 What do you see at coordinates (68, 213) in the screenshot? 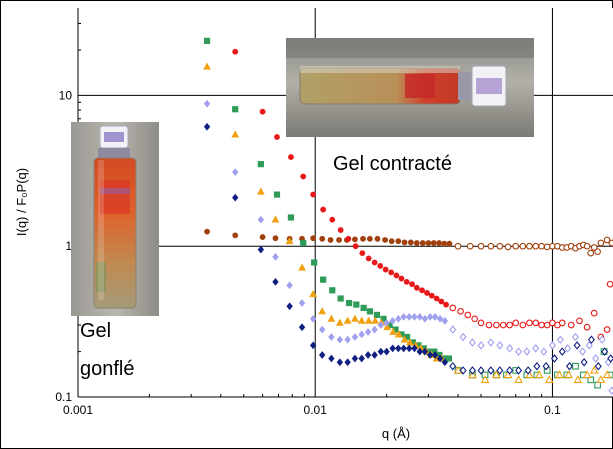
I see `y-ticks: 0.1 1 10` at bounding box center [68, 213].